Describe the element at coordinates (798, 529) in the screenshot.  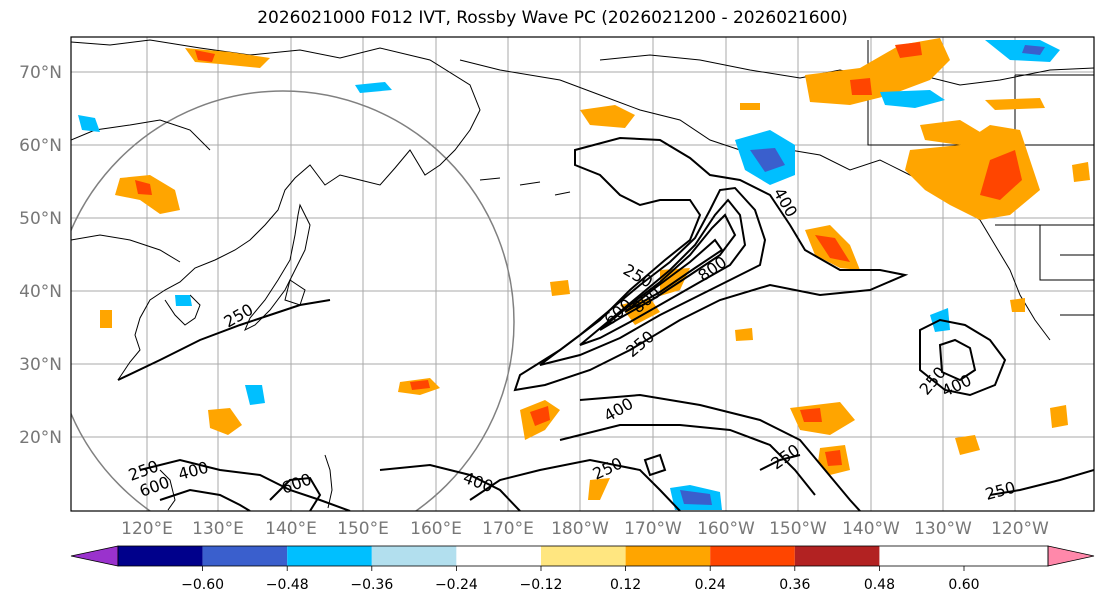
I see `lon-label-150w: 150°W` at that location.